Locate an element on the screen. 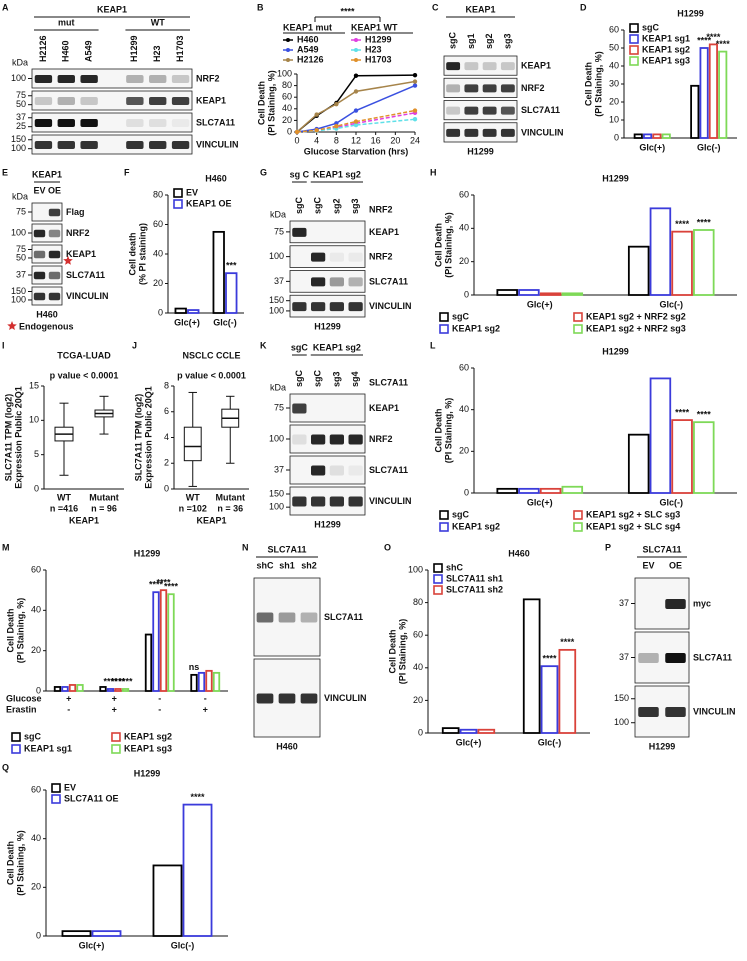  y-tick-label: 20 is located at coordinates (464, 451).